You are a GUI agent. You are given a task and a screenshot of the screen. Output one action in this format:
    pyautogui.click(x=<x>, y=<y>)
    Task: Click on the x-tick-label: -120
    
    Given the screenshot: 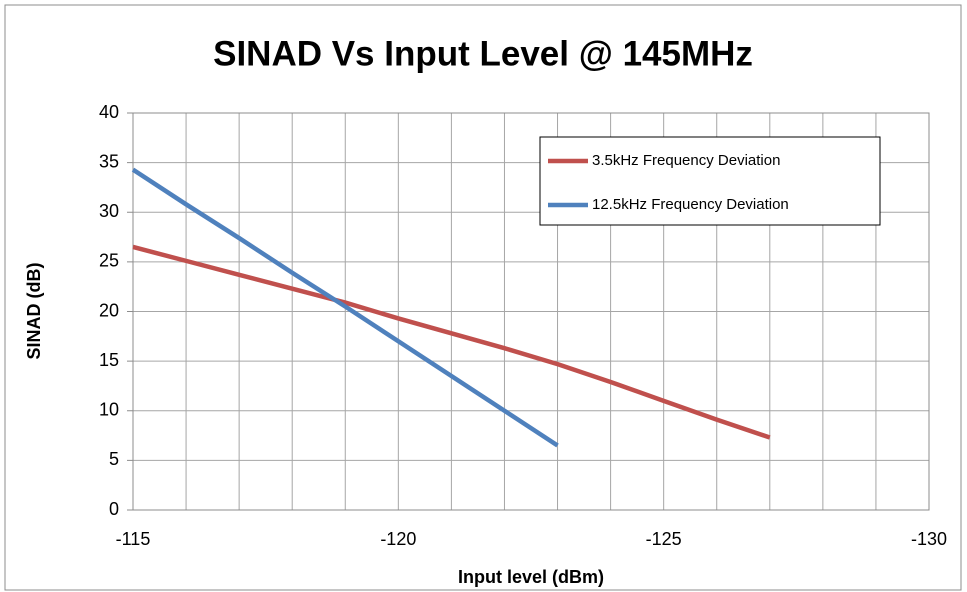 What is the action you would take?
    pyautogui.click(x=398, y=539)
    